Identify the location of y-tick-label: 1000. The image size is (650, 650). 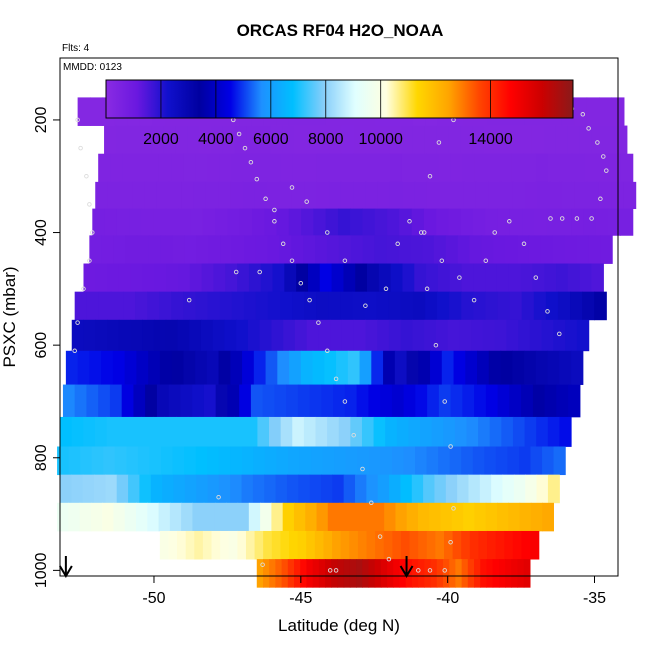
(41, 570).